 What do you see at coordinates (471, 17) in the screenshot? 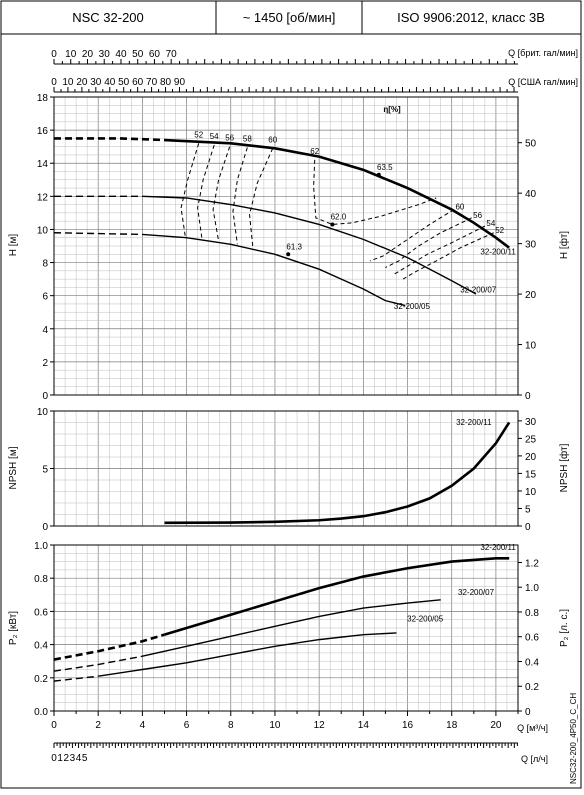
I see `header-standard: ISO 9906:2012, класс 3B` at bounding box center [471, 17].